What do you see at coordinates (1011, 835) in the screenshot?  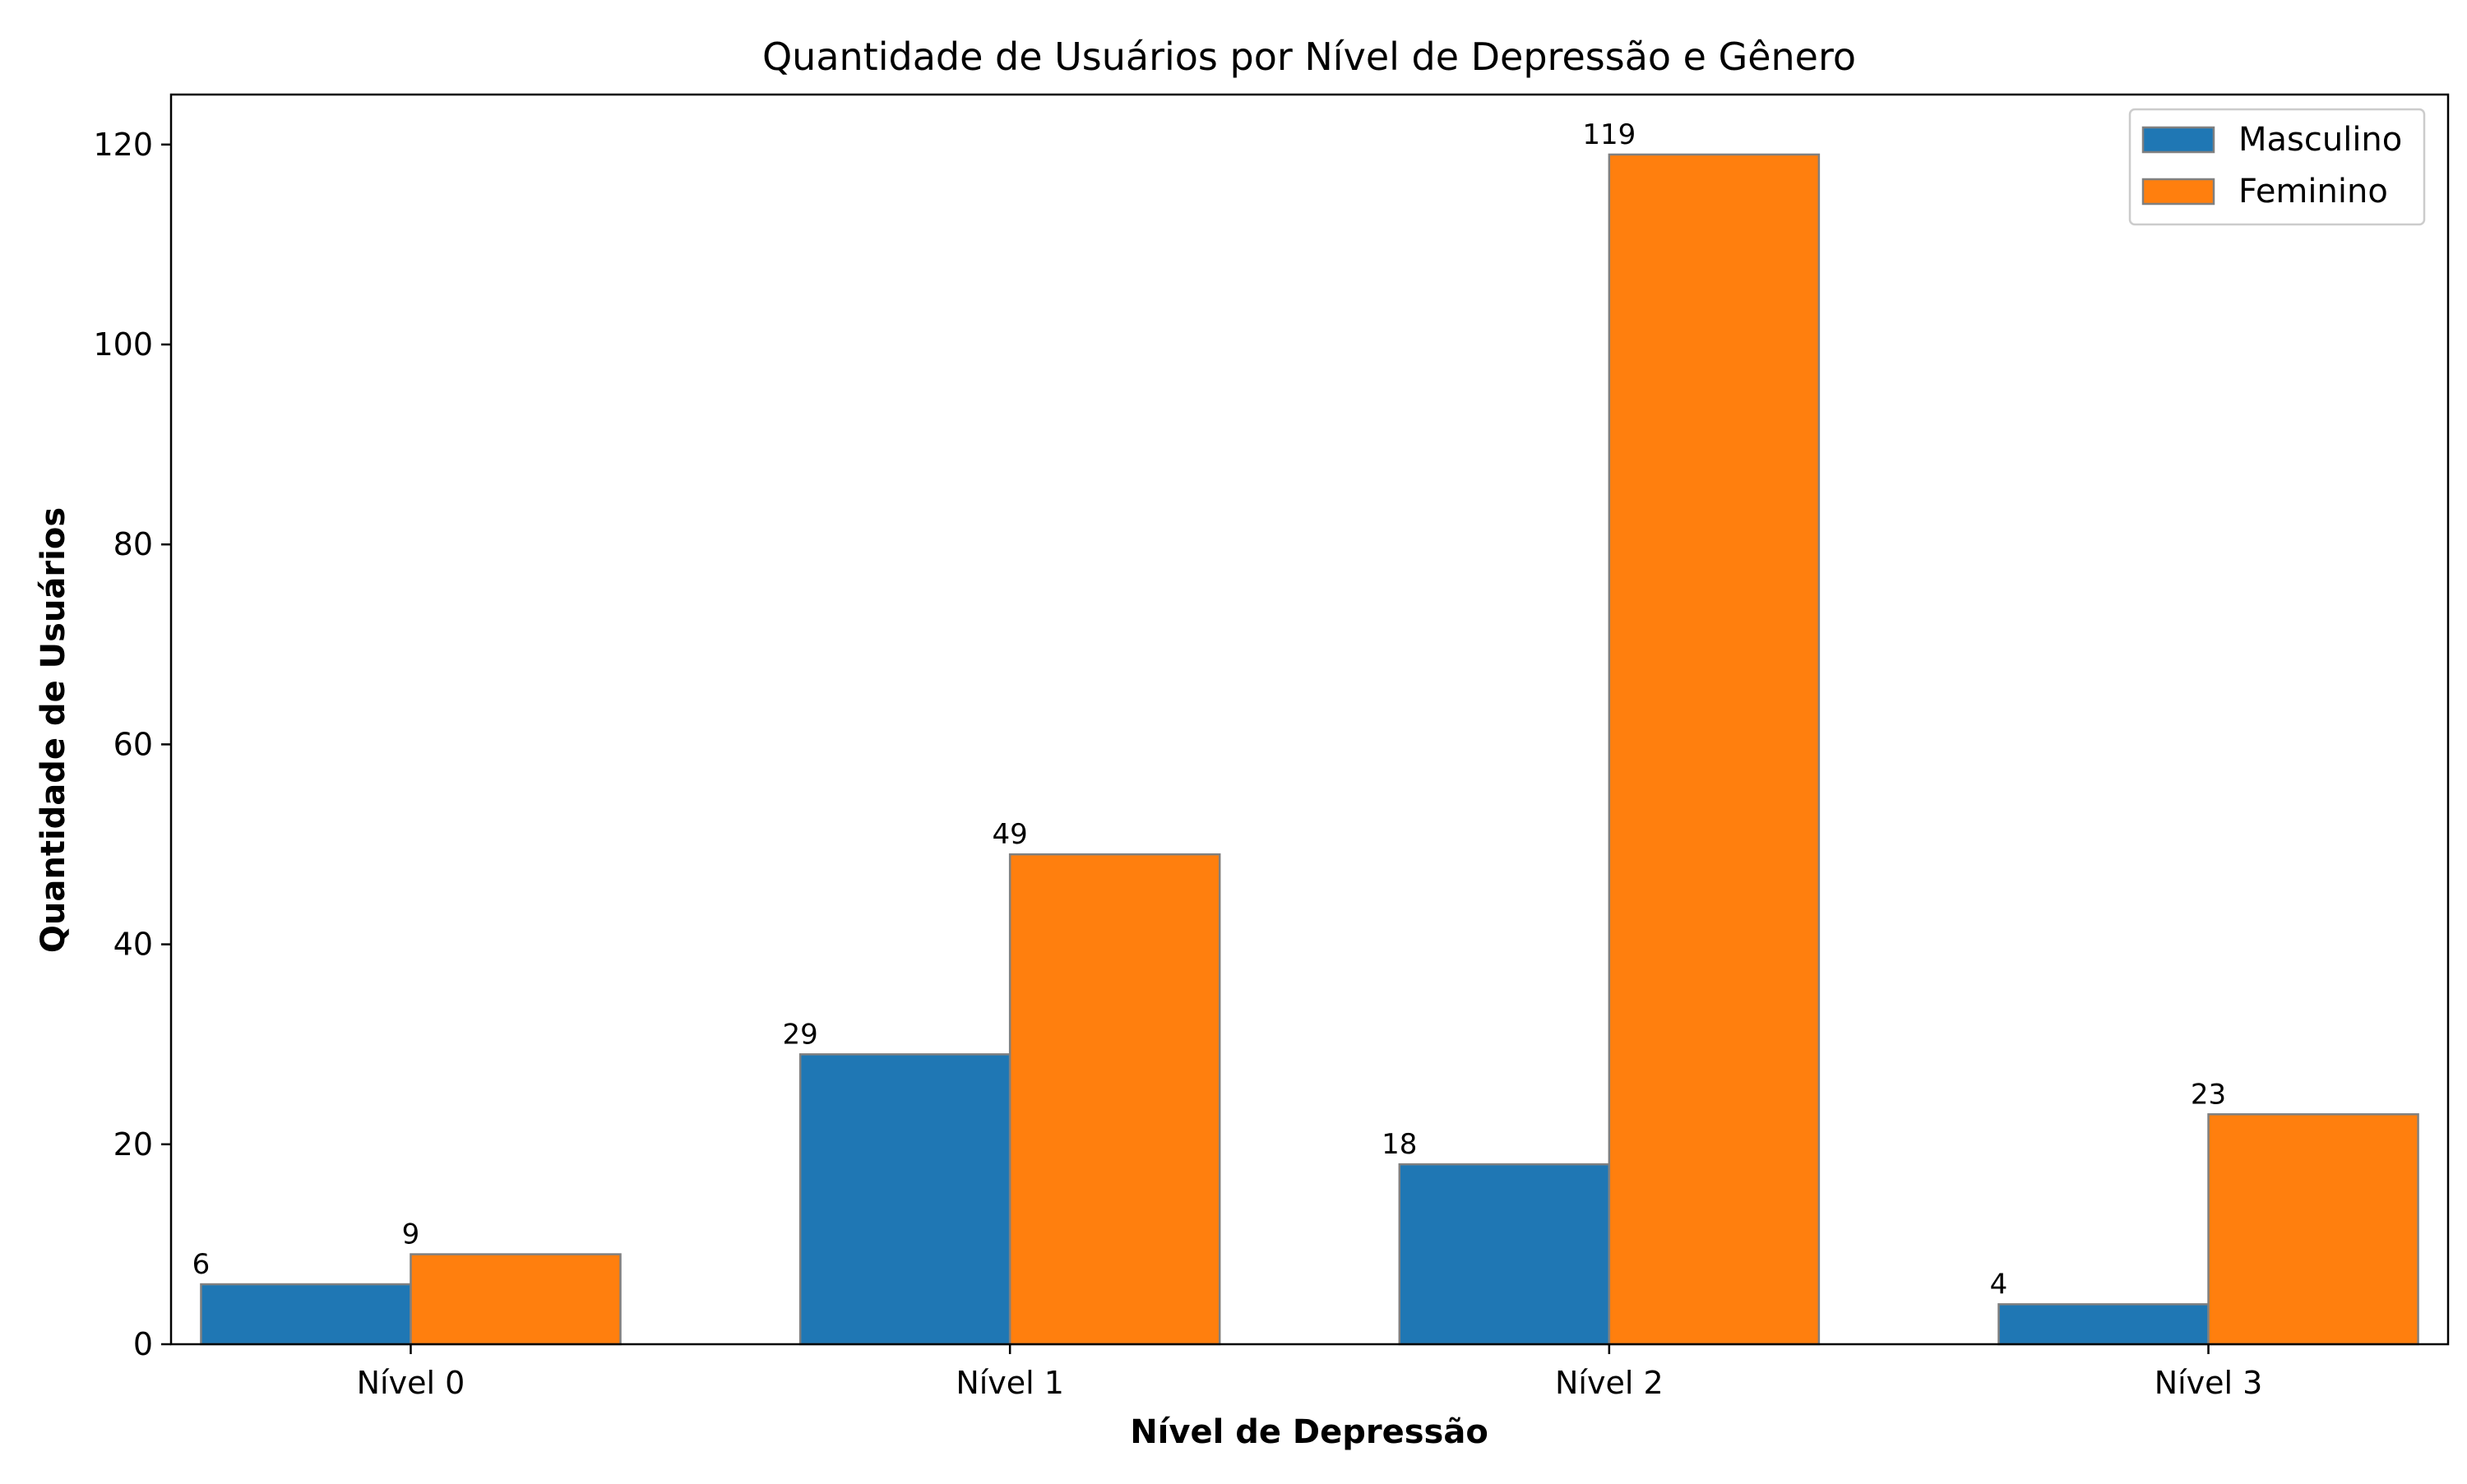 I see `data-label-feminino-1: 49` at bounding box center [1011, 835].